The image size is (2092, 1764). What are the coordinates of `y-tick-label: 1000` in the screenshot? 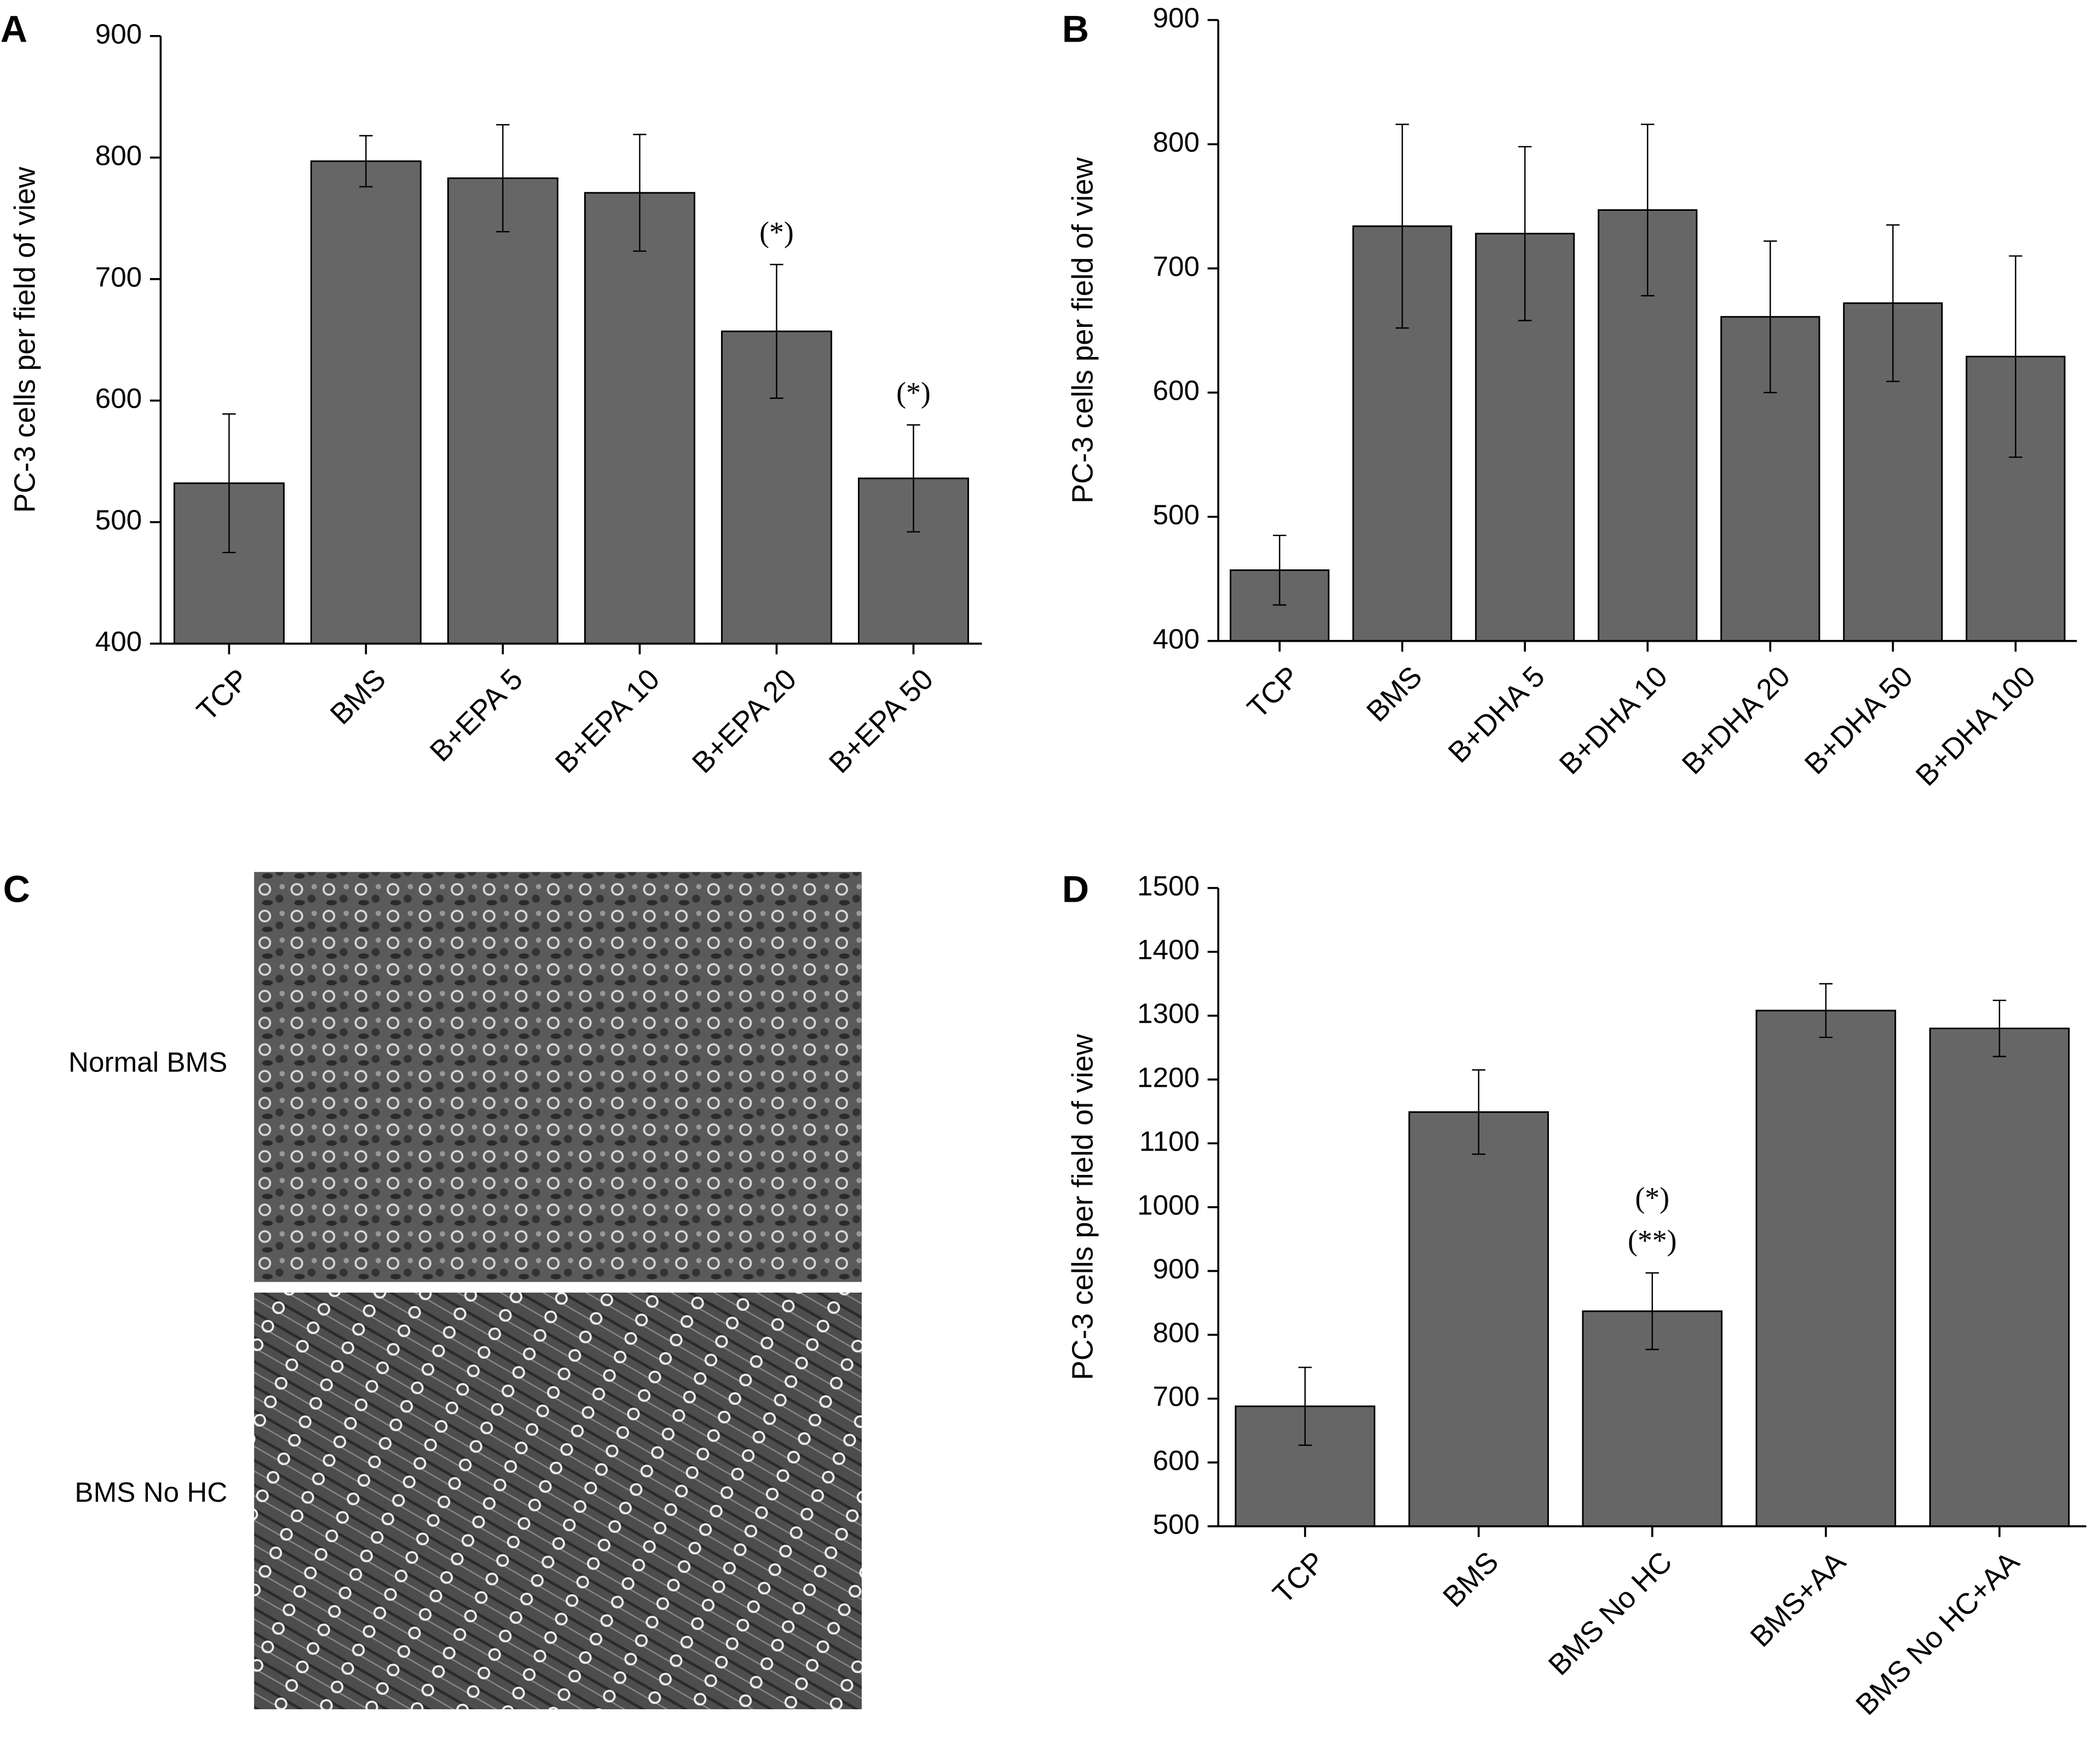 It's located at (1168, 1204).